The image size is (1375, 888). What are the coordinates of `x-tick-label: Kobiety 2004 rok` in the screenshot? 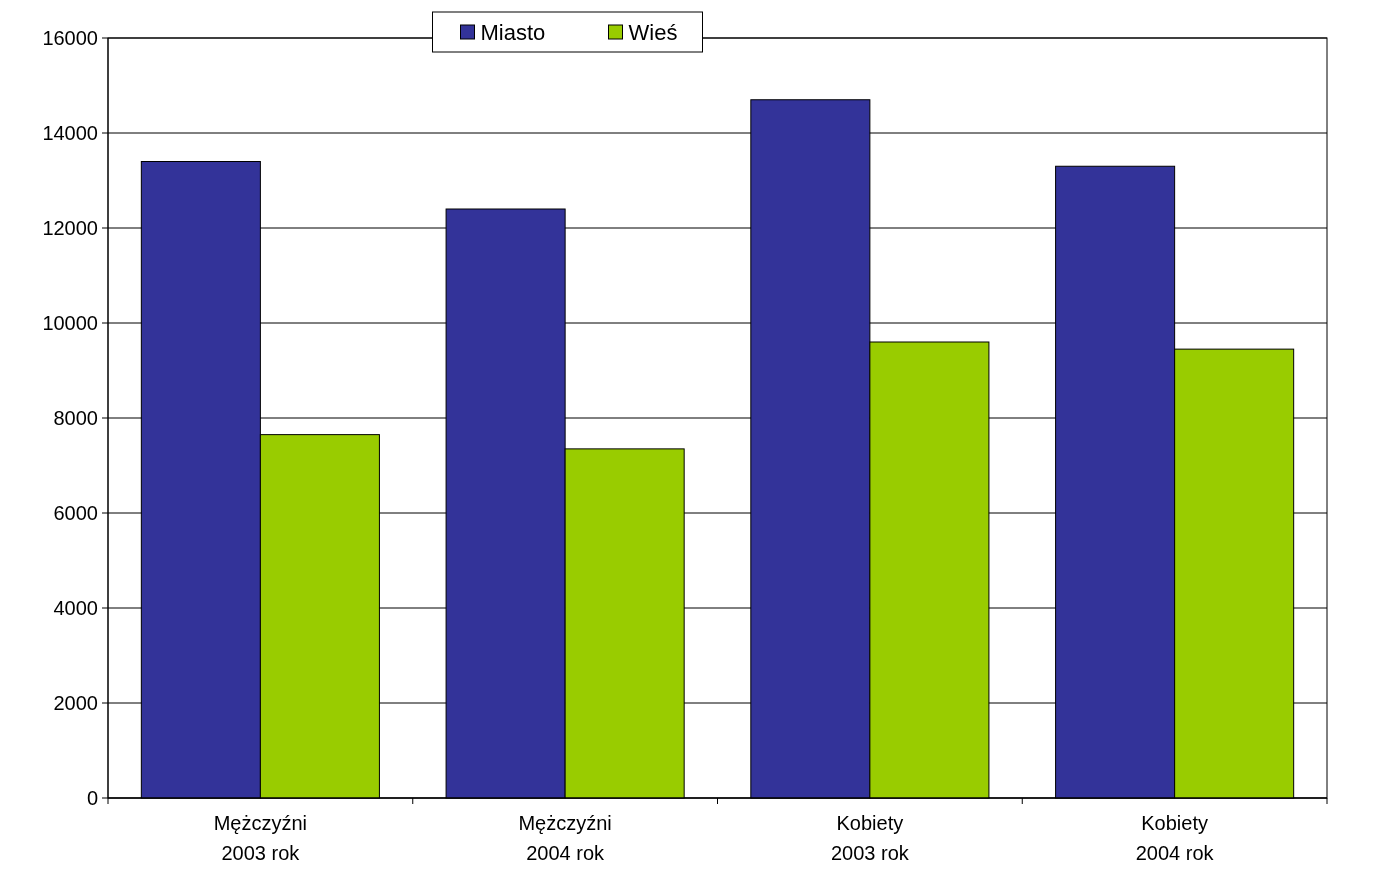 It's located at (1175, 838).